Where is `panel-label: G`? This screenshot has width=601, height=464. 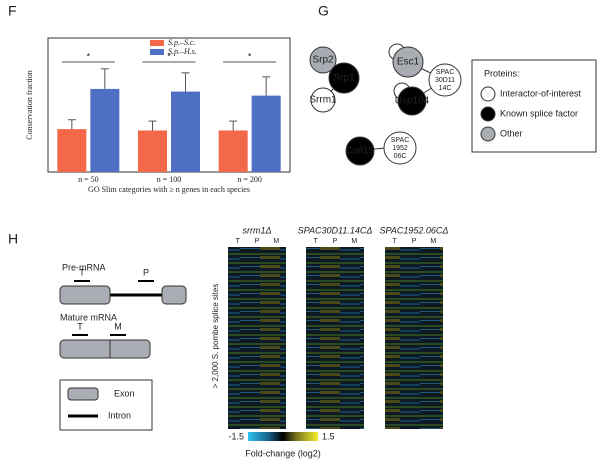 panel-label: G is located at coordinates (323, 11).